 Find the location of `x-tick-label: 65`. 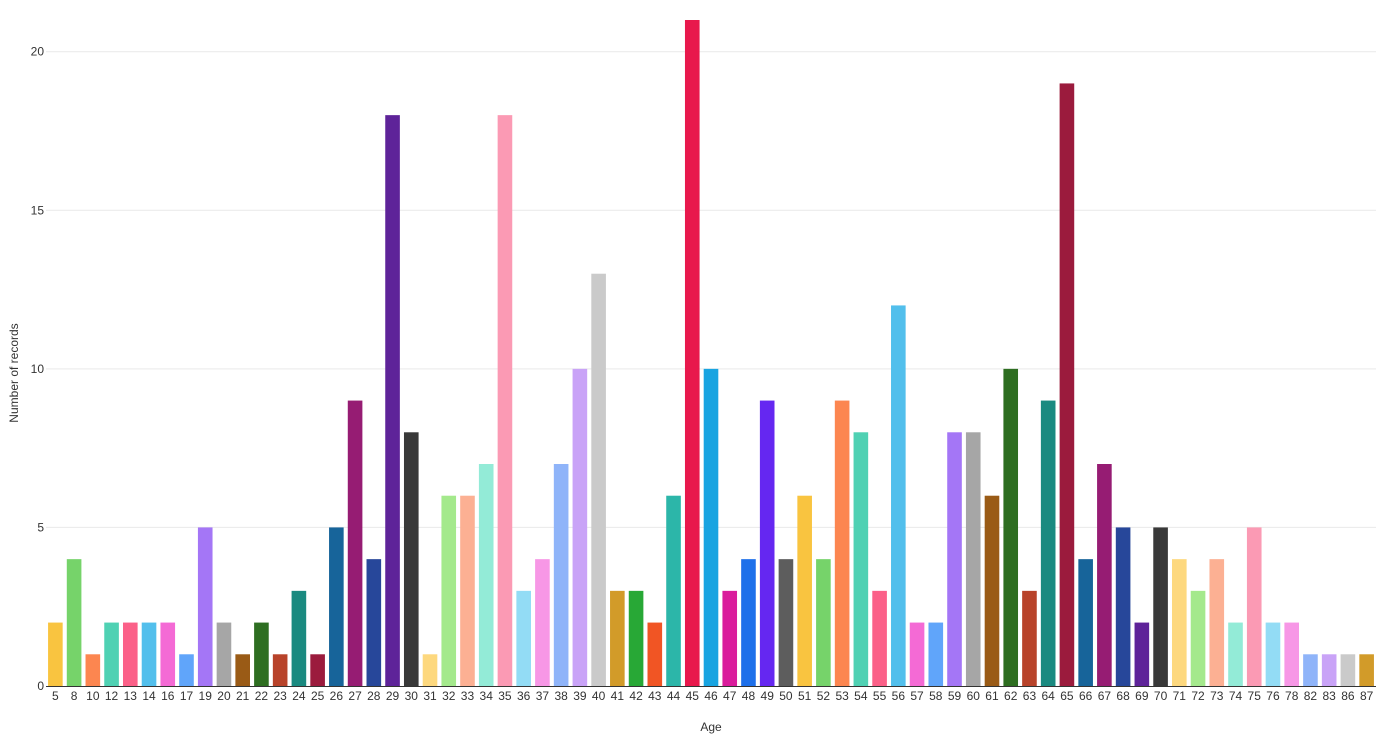

x-tick-label: 65 is located at coordinates (1067, 696).